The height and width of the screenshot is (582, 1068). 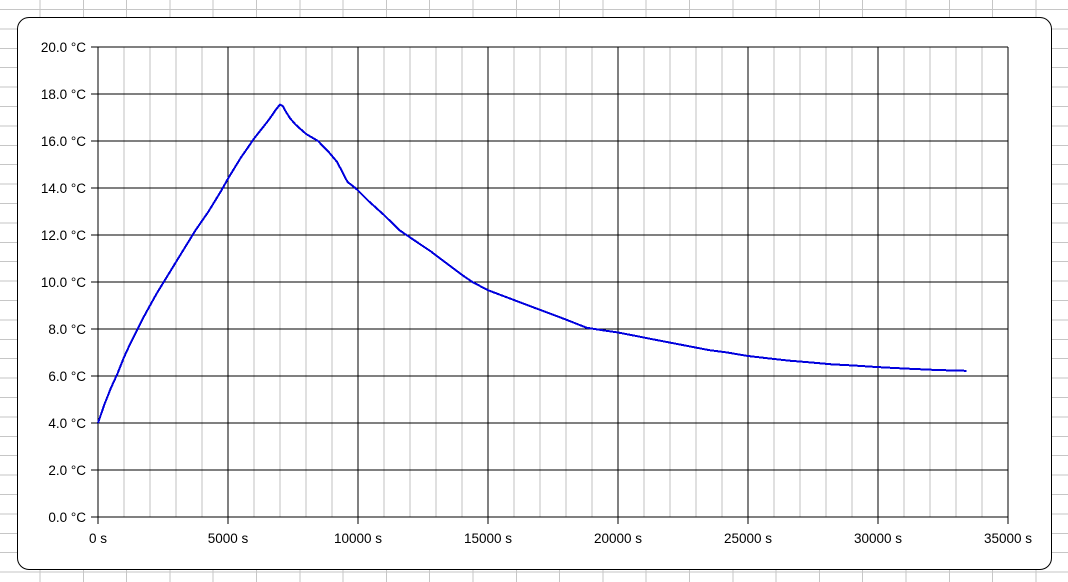 I want to click on x-axis-tick-label: 10000 s, so click(x=358, y=538).